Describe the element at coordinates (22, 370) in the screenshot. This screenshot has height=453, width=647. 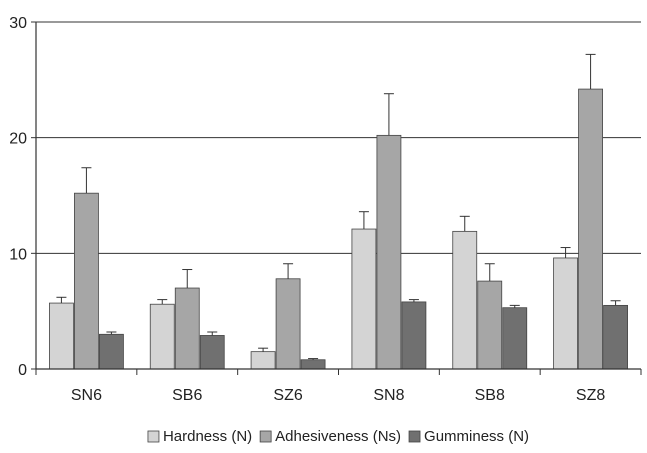
I see `y-tick-label: 0` at that location.